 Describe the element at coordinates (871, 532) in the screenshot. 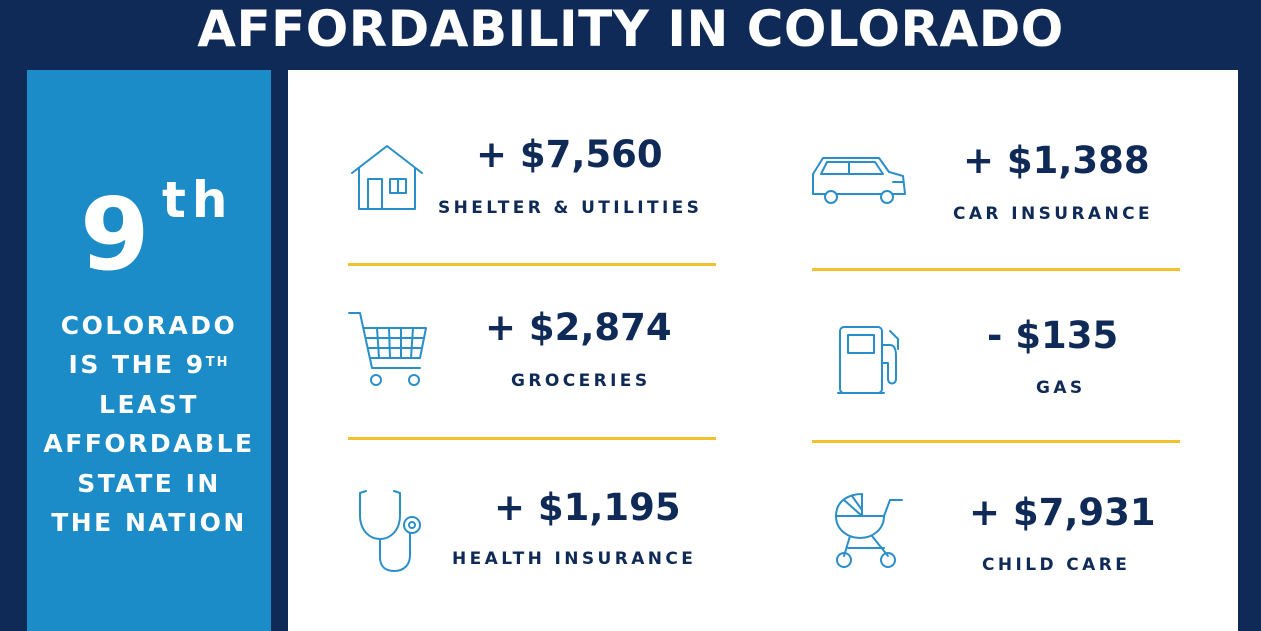

I see `stroller-icon` at that location.